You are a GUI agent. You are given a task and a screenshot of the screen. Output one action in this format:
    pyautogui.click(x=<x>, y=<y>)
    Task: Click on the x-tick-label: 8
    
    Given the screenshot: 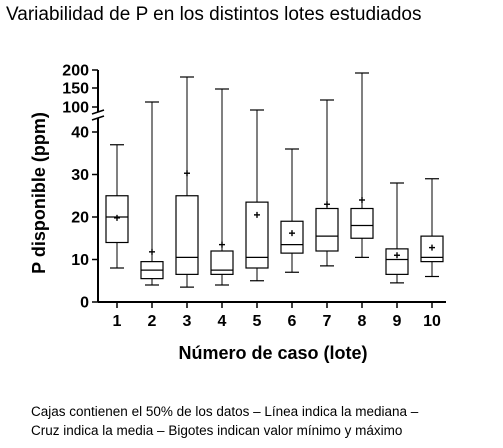 What is the action you would take?
    pyautogui.click(x=362, y=321)
    